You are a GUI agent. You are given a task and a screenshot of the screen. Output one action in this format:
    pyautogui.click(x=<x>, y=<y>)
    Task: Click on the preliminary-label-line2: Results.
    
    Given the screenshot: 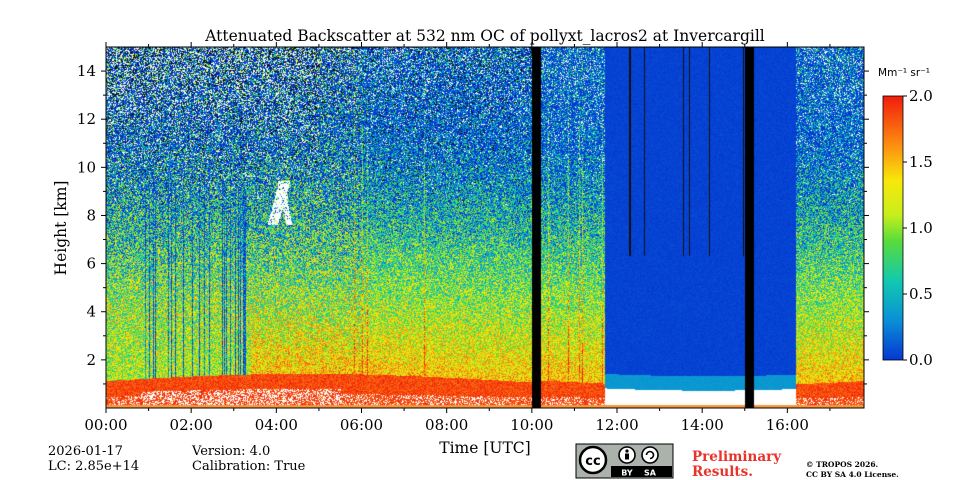 What is the action you would take?
    pyautogui.click(x=722, y=472)
    